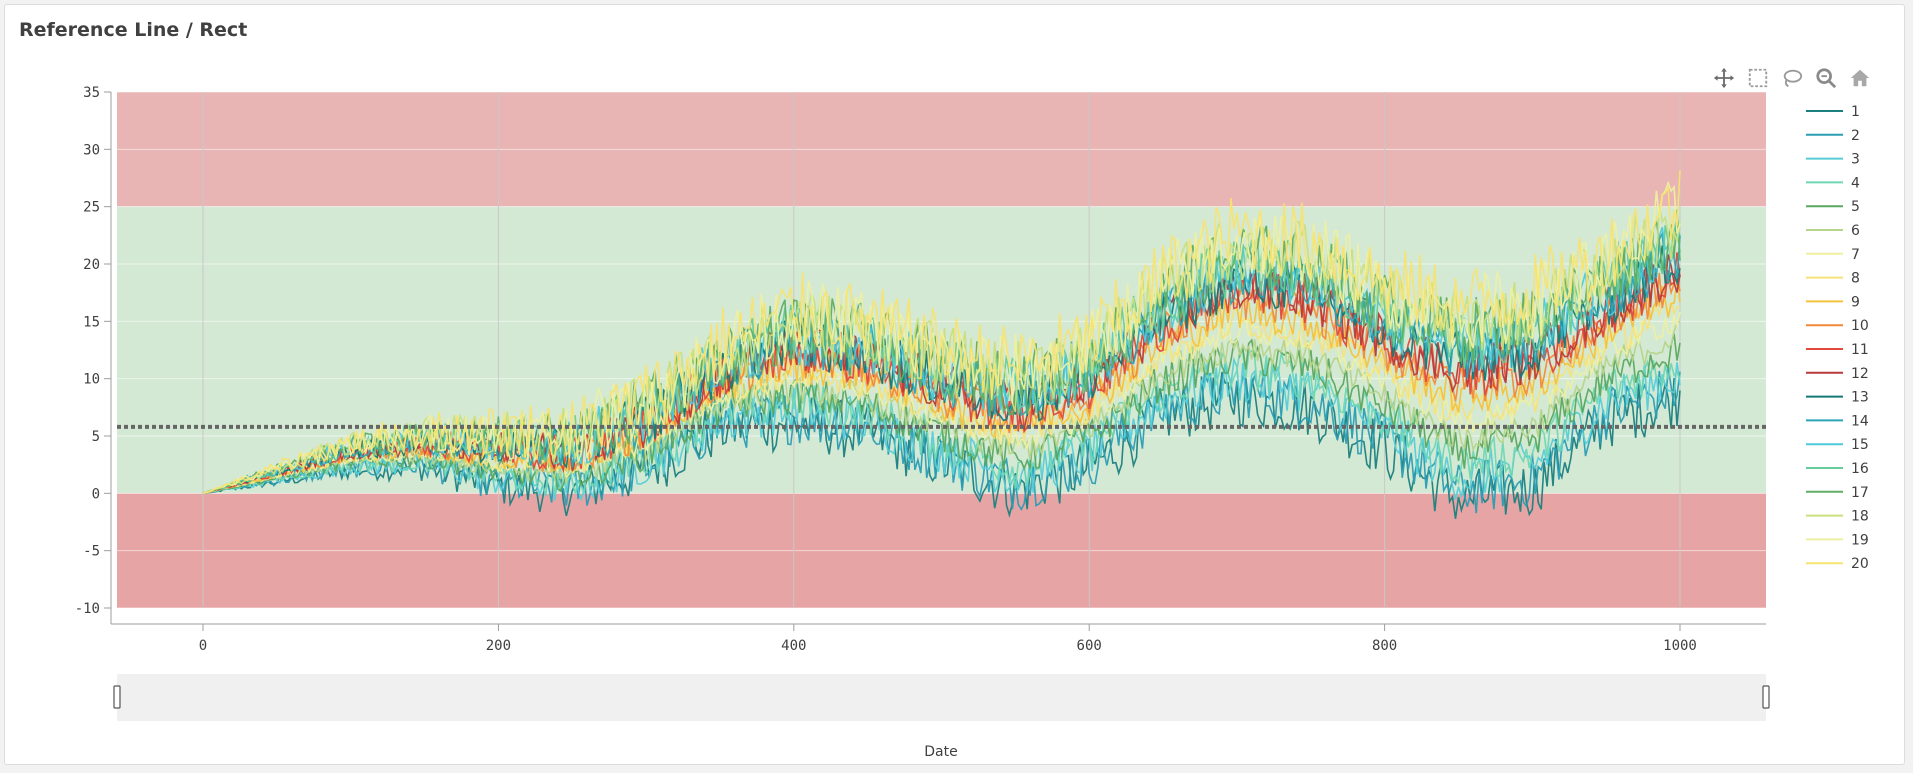 Image resolution: width=1913 pixels, height=773 pixels. What do you see at coordinates (1860, 445) in the screenshot?
I see `legend-label-15: 15` at bounding box center [1860, 445].